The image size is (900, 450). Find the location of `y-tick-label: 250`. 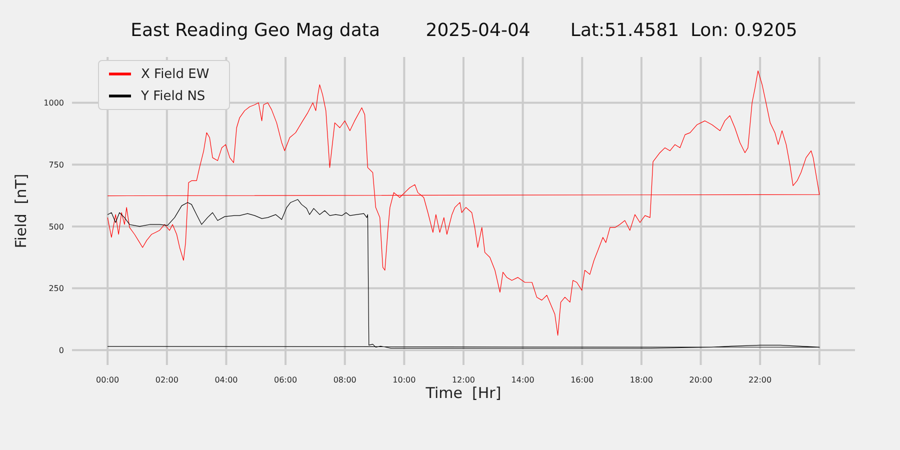

y-tick-label: 250 is located at coordinates (56, 289).